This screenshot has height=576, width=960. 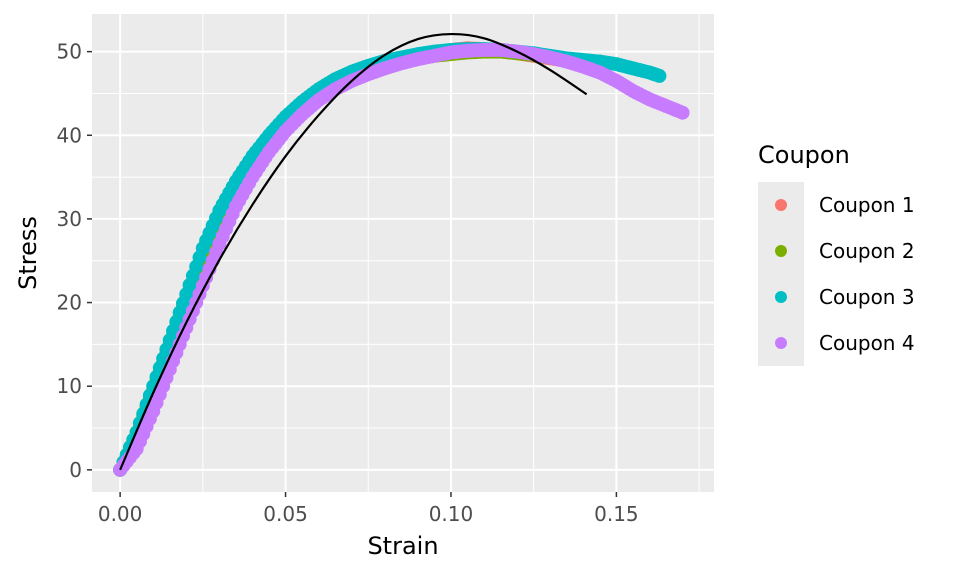 What do you see at coordinates (285, 514) in the screenshot?
I see `x-tick-label: 0.05` at bounding box center [285, 514].